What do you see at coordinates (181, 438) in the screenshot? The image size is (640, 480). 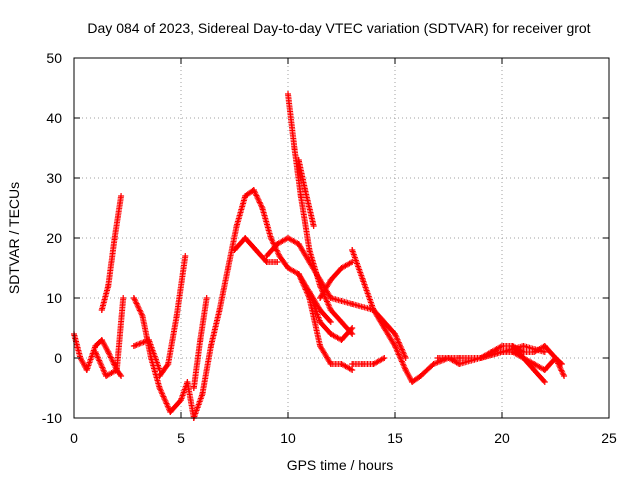 I see `x-tick-label: 5` at bounding box center [181, 438].